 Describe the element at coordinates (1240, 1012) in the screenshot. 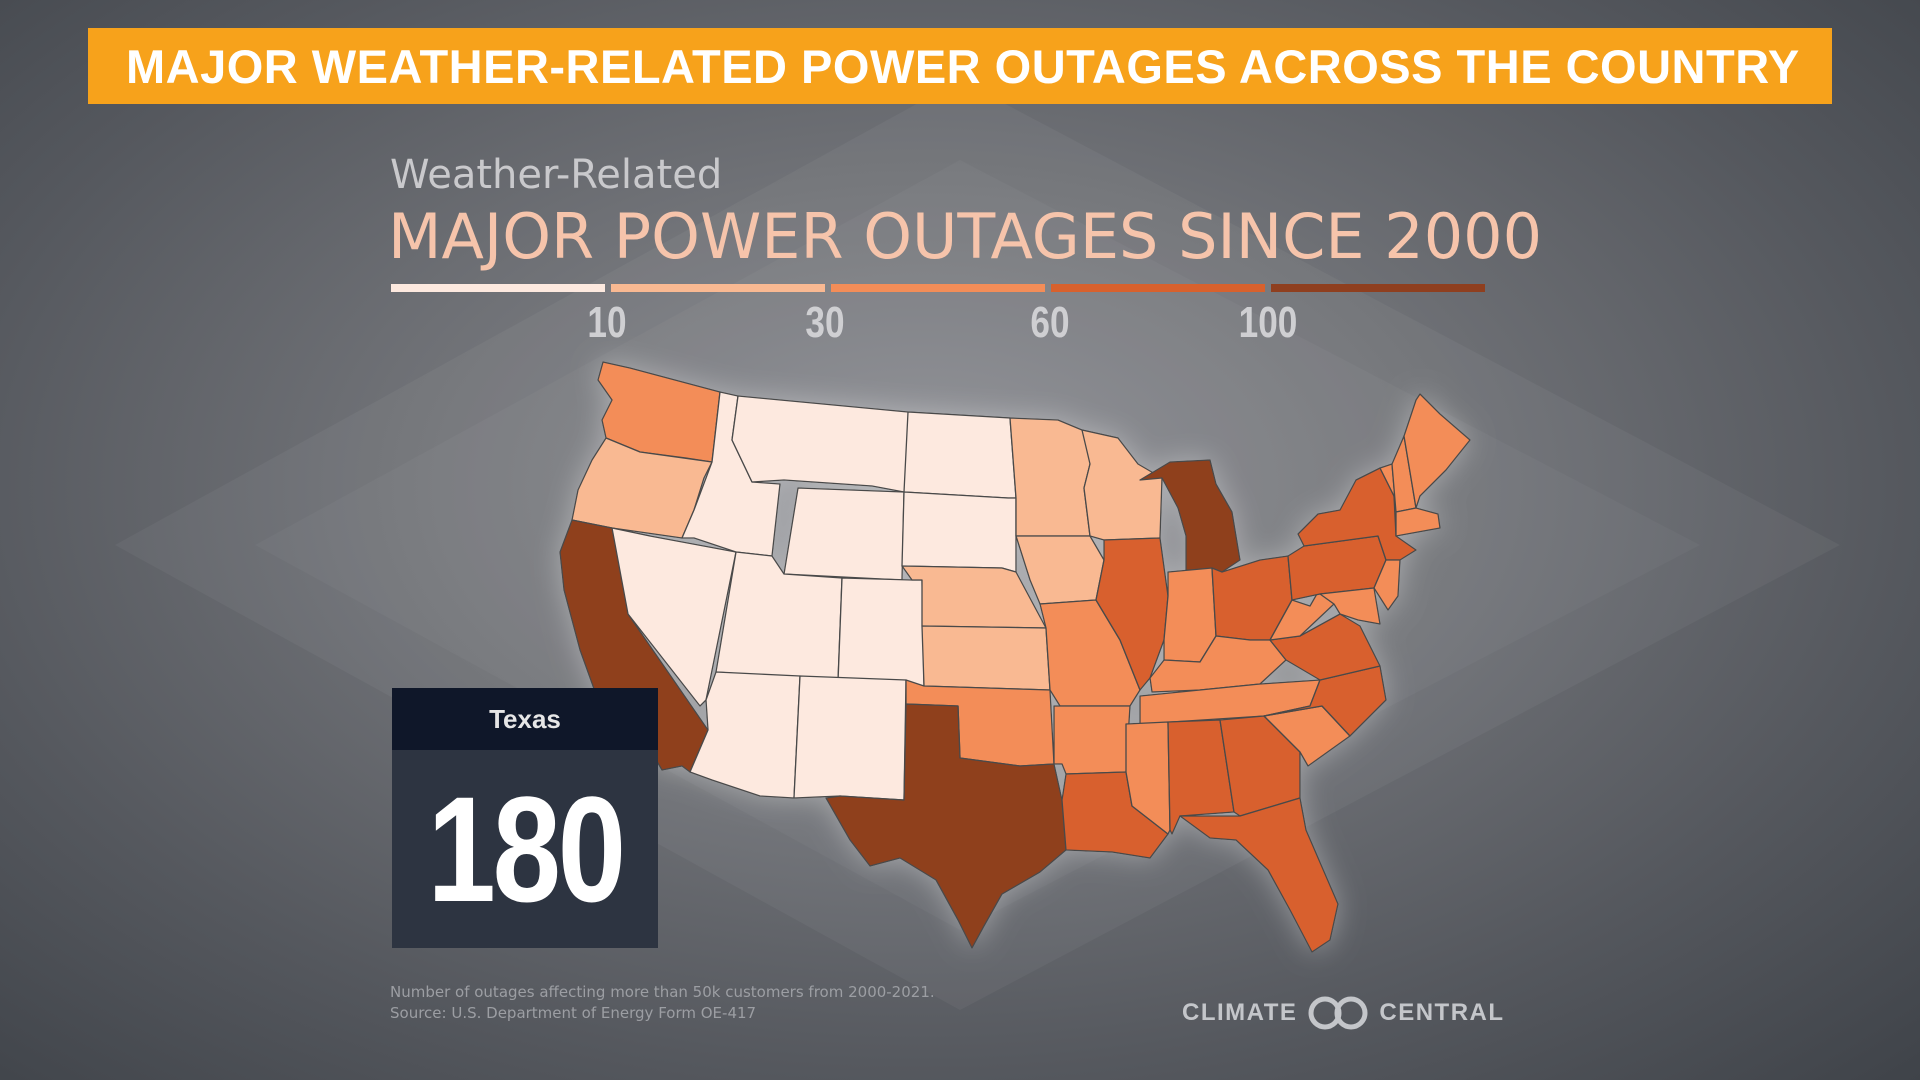

I see `logo-text-left: CLIMATE` at that location.